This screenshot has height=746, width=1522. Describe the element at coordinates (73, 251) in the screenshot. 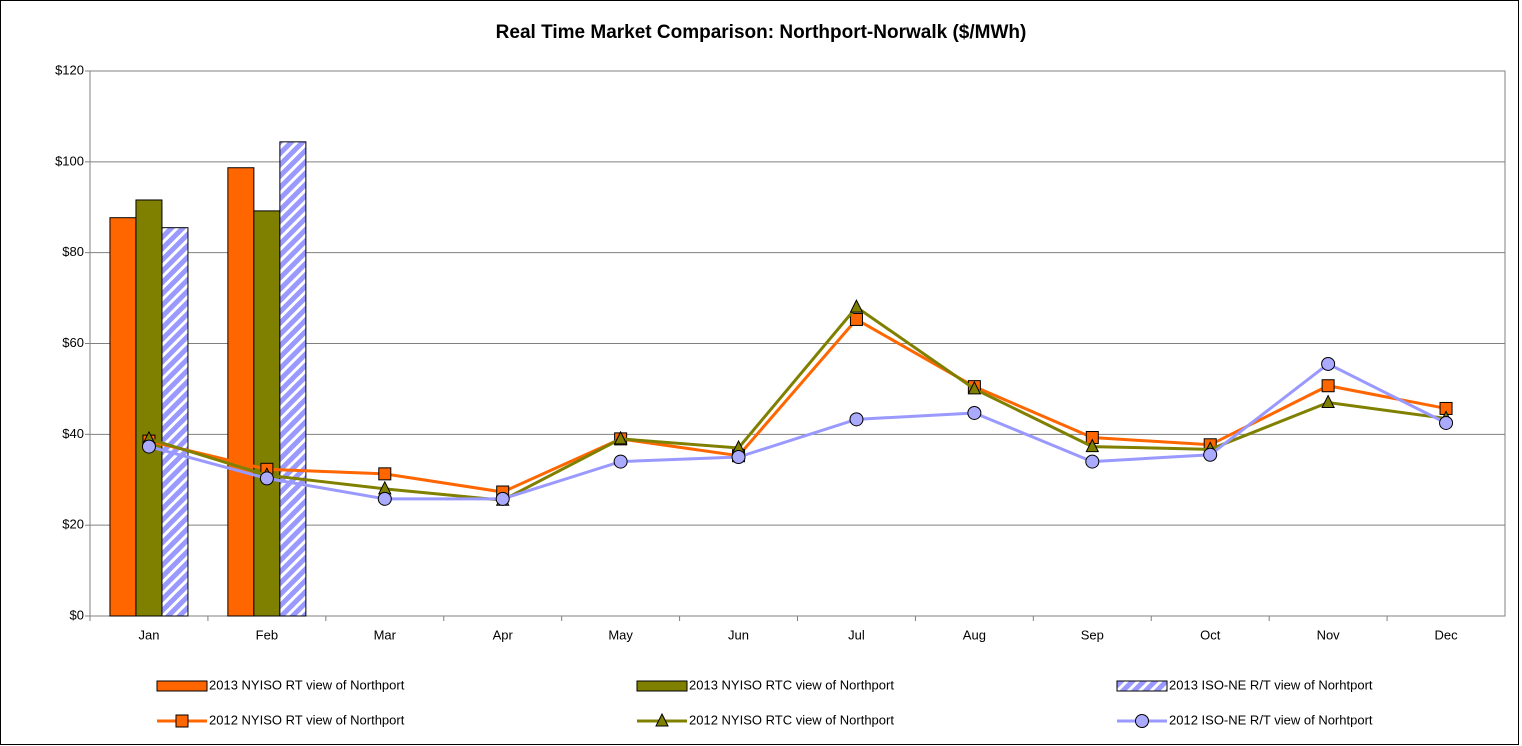

I see `y-tick-label: $80` at that location.